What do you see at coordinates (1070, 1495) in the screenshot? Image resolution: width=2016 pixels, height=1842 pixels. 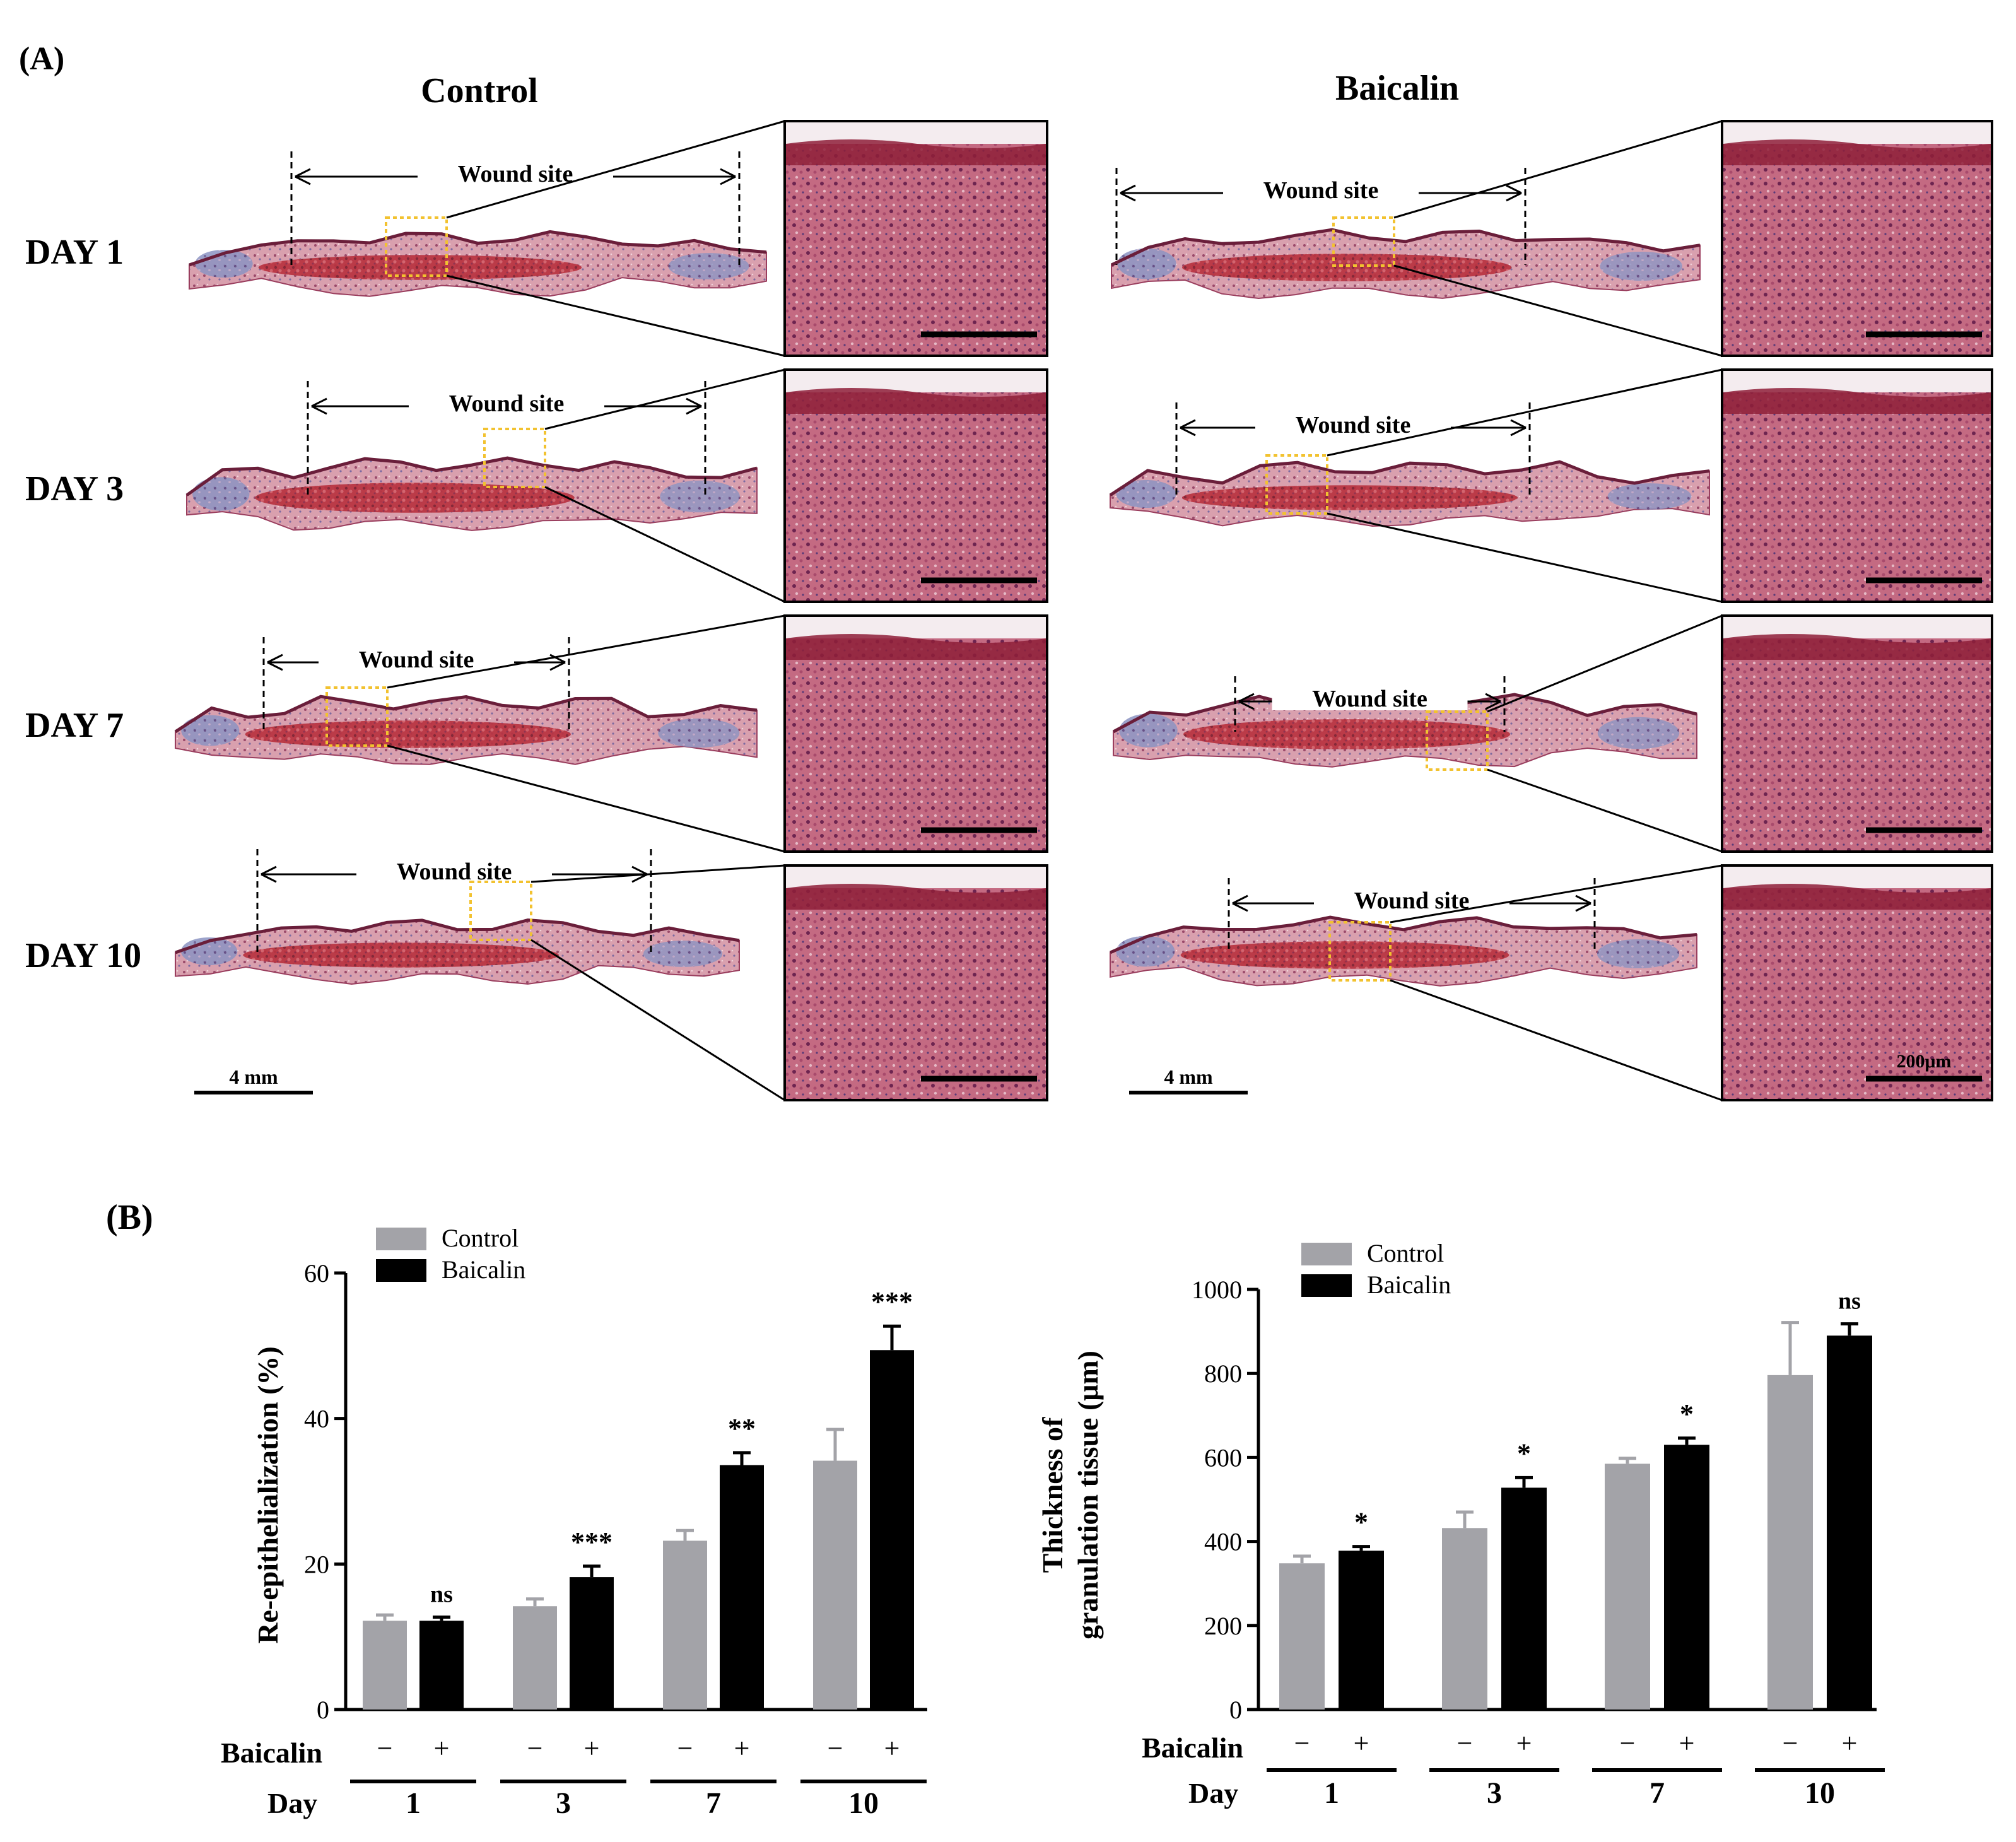 I see `y-axis-label: Thickness of granulation tissue (μm)` at bounding box center [1070, 1495].